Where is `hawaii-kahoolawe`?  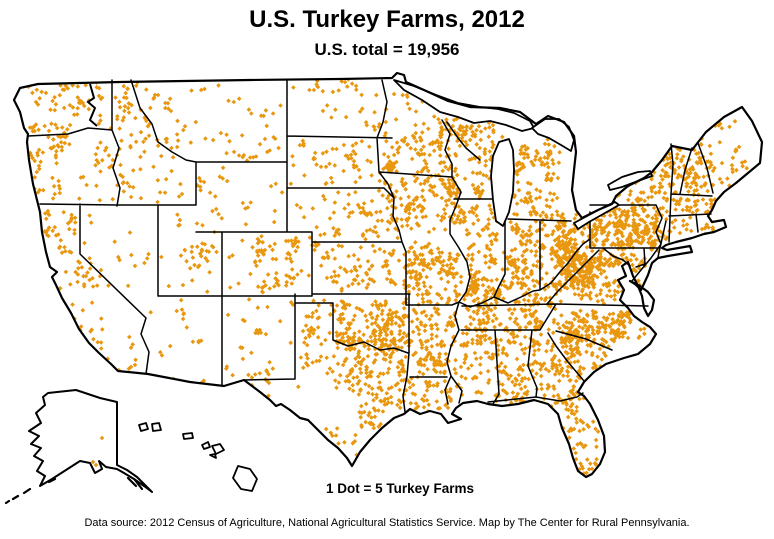 hawaii-kahoolawe is located at coordinates (213, 456).